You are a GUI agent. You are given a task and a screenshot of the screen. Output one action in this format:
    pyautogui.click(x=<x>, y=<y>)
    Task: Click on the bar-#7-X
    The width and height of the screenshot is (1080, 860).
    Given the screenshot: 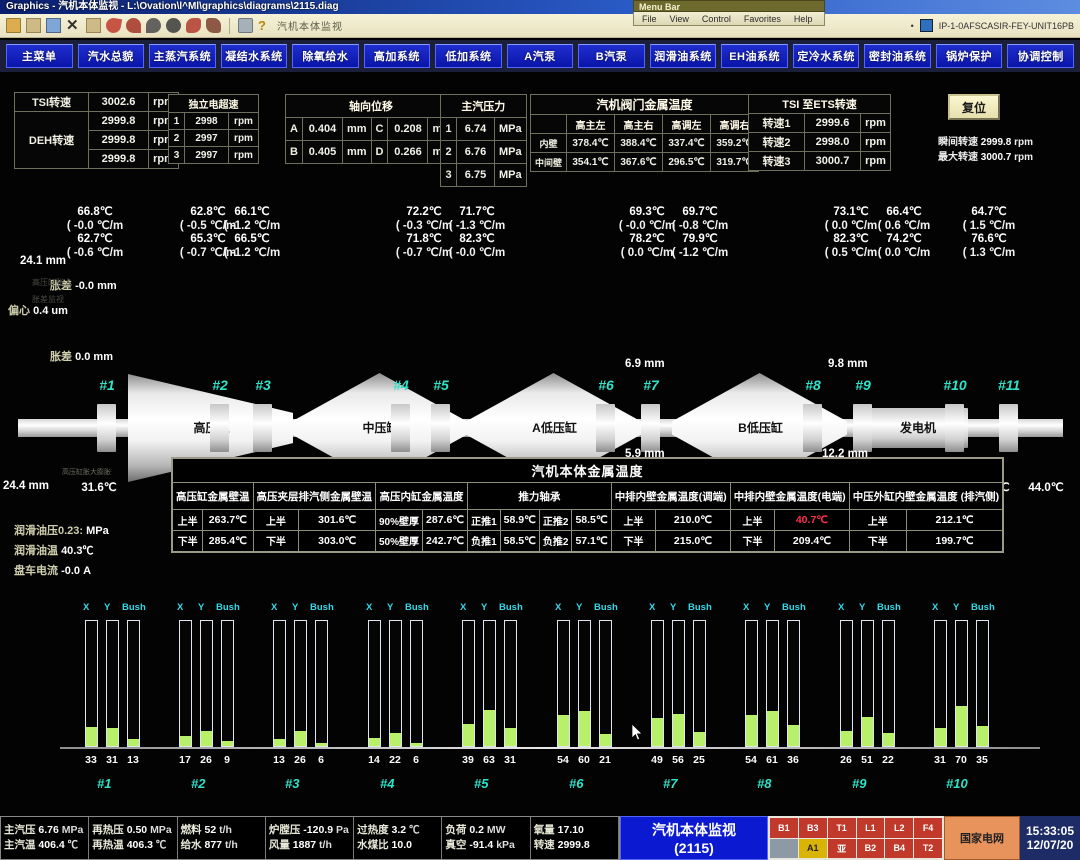 What is the action you would take?
    pyautogui.click(x=657, y=683)
    